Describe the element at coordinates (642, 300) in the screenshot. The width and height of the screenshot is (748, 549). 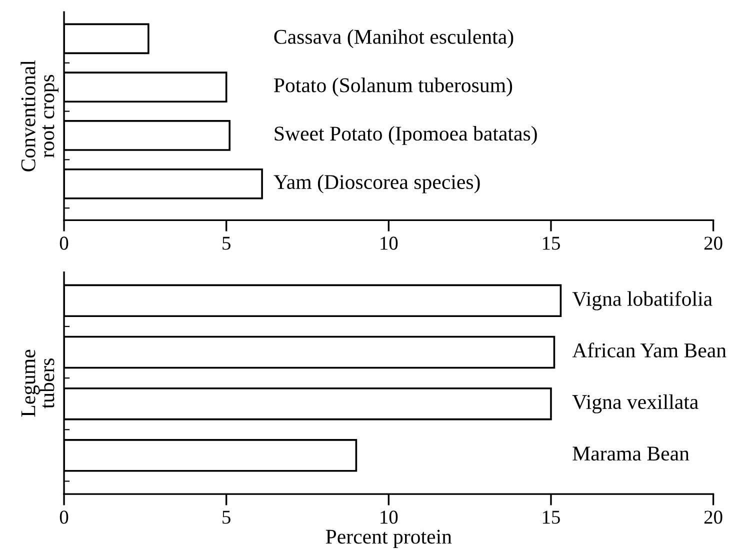
I see `category-label: Vigna lobatifolia` at that location.